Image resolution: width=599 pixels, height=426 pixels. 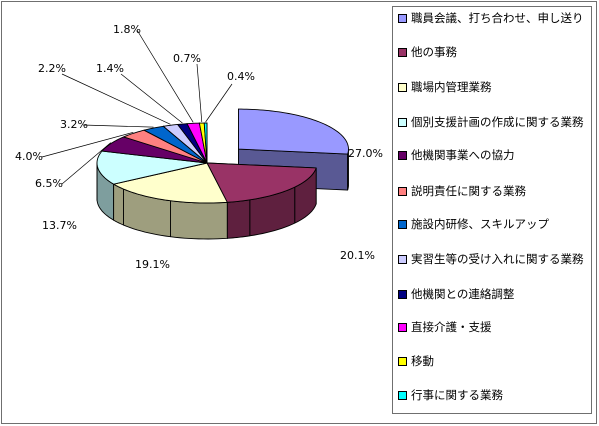 I want to click on data-label: 19.1%, so click(x=152, y=264).